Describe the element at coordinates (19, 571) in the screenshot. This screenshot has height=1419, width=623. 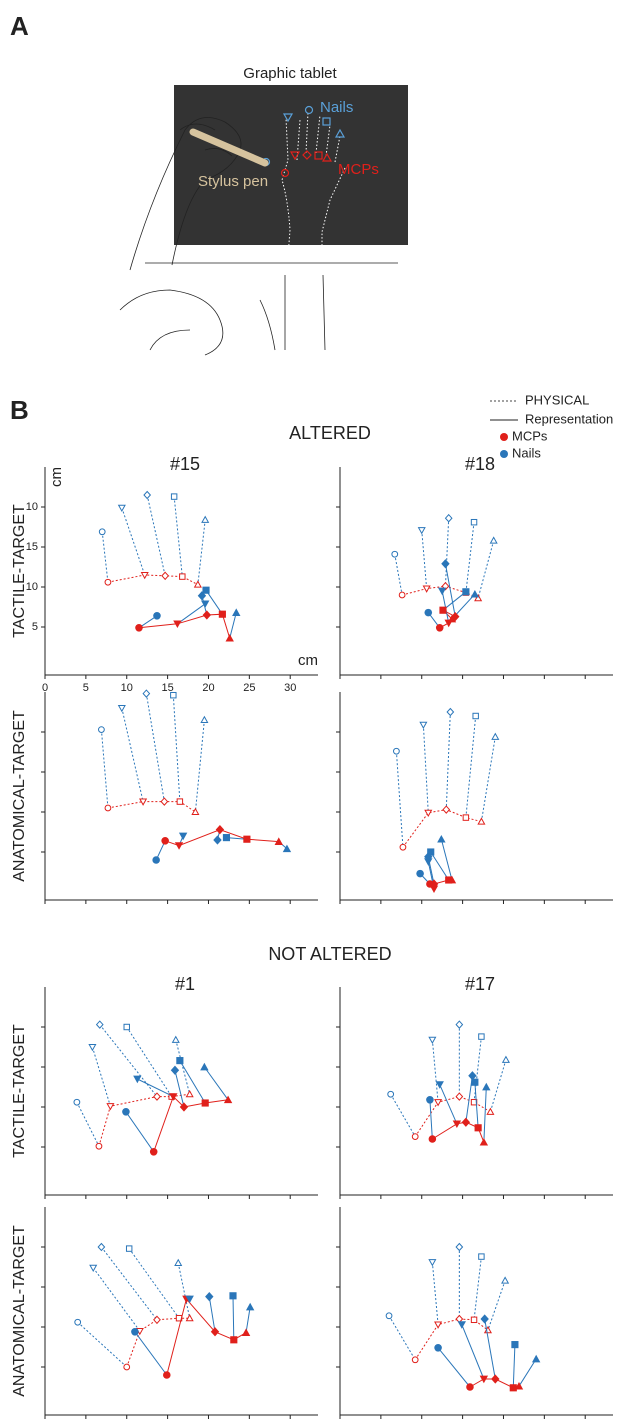
I see `row-label: TACTILE-TARGET` at that location.